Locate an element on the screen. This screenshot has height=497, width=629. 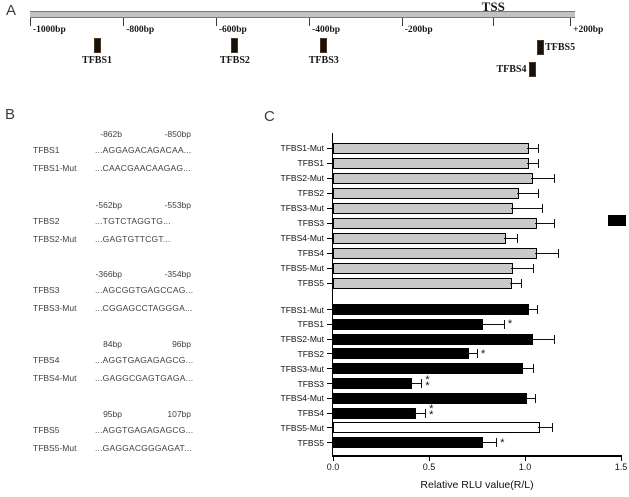
chart-legend: SMAD3-OE Vector is located at coordinates (618, 220).